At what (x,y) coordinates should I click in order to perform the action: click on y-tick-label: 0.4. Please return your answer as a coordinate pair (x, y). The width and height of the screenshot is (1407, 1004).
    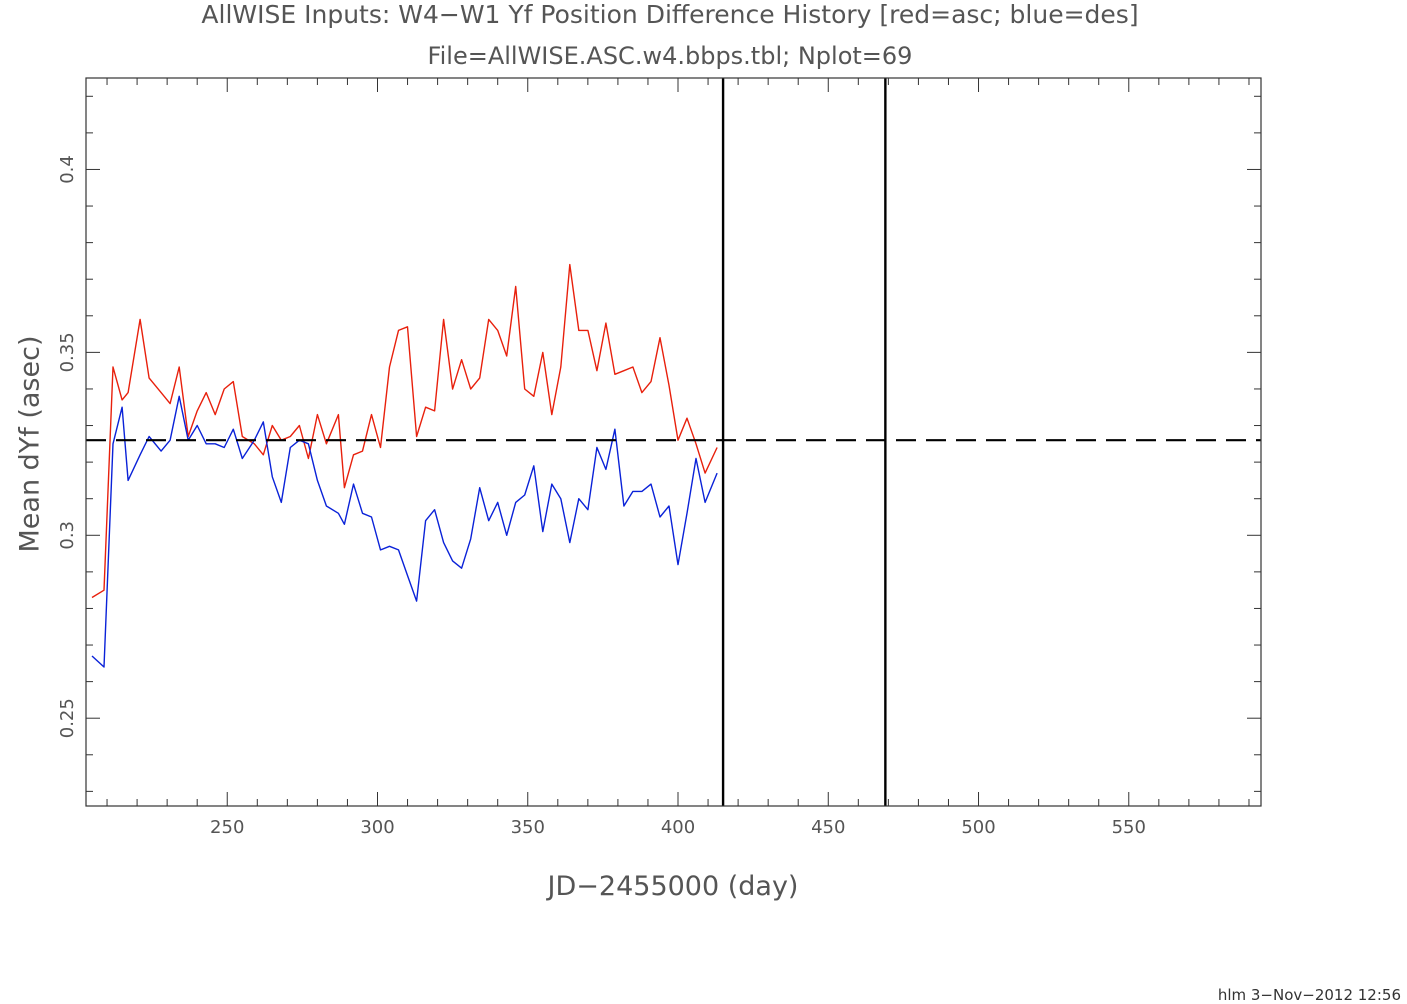
    Looking at the image, I should click on (67, 169).